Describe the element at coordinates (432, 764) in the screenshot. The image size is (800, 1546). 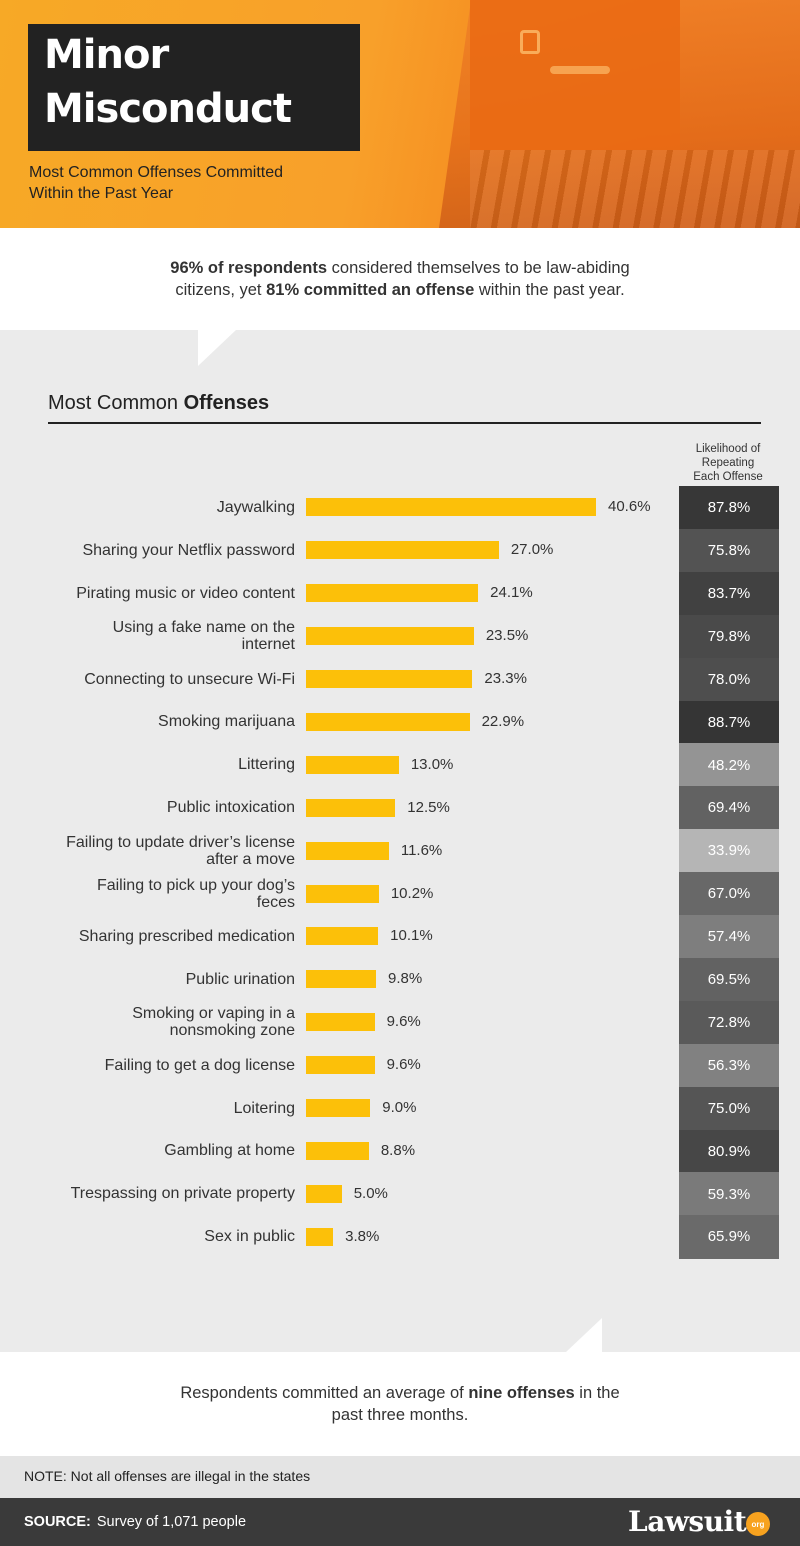
I see `offense-value-label: 13.0%` at that location.